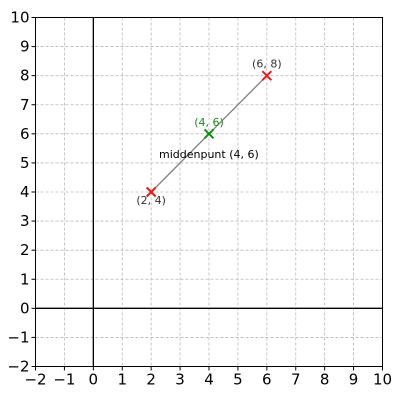  I want to click on x-tick-labels: −2 −1 0 1 2 3 4 5 6 7 8 9 10, so click(208, 380).